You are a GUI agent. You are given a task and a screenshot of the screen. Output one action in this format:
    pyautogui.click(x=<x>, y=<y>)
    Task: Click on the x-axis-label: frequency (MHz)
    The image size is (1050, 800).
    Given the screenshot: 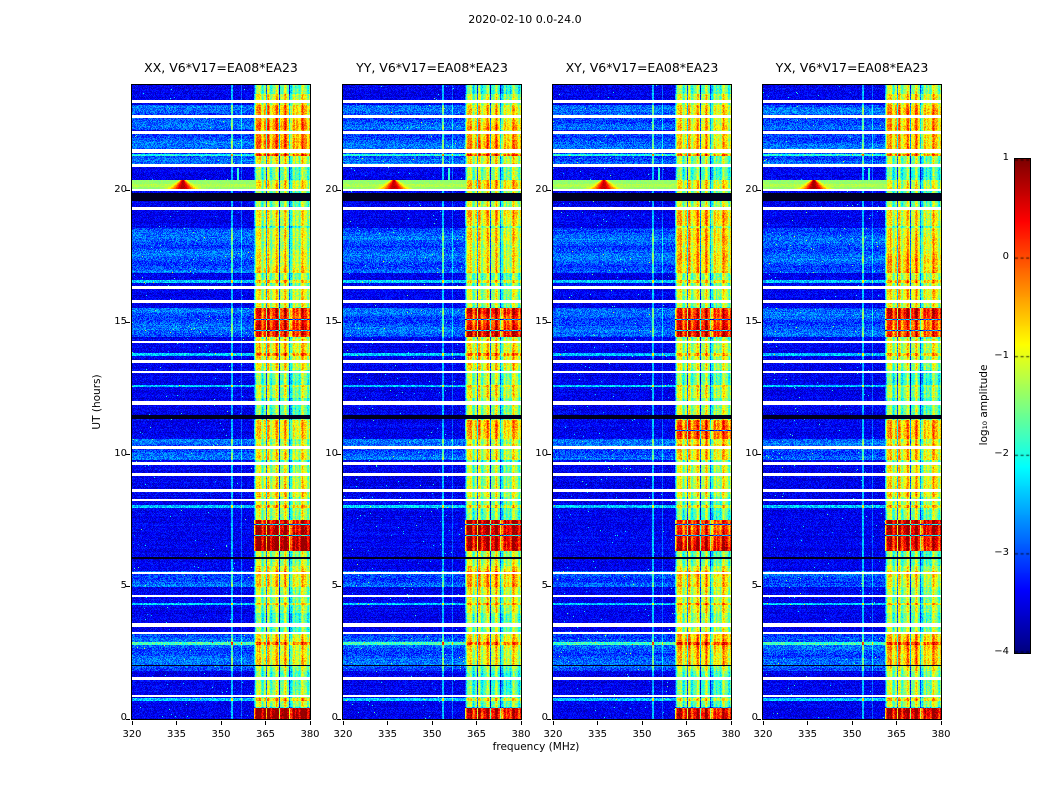 What is the action you would take?
    pyautogui.click(x=536, y=747)
    